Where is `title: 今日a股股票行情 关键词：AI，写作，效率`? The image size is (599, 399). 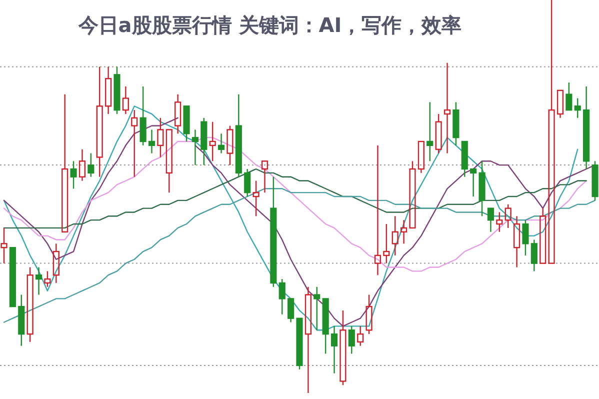 title: 今日a股股票行情 关键词：AI，写作，效率 is located at coordinates (270, 25).